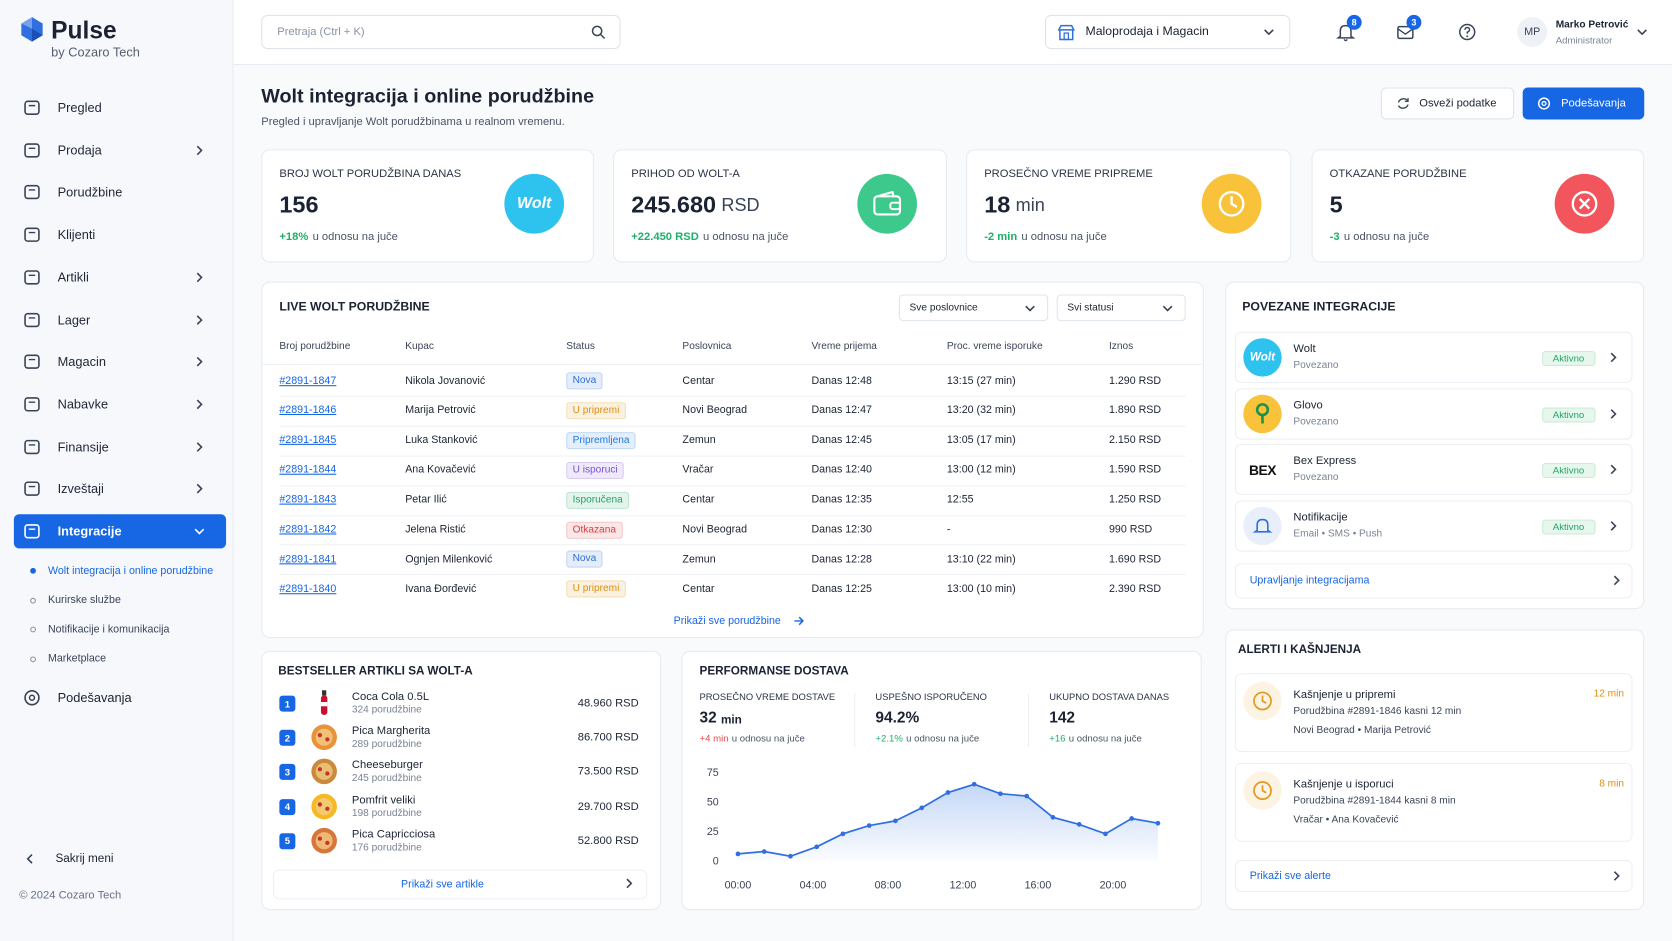  Describe the element at coordinates (79, 150) in the screenshot. I see `nav-item: Prodaja` at that location.